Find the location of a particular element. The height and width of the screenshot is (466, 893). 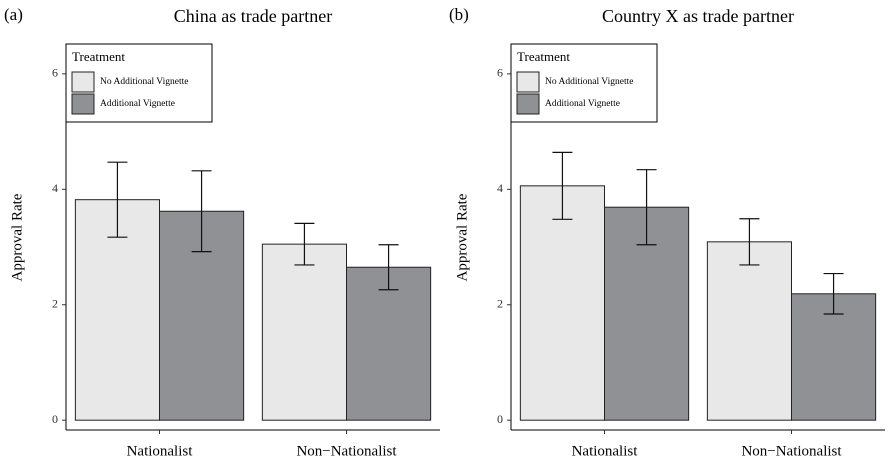

chart-title: Country X as trade partner is located at coordinates (698, 16).